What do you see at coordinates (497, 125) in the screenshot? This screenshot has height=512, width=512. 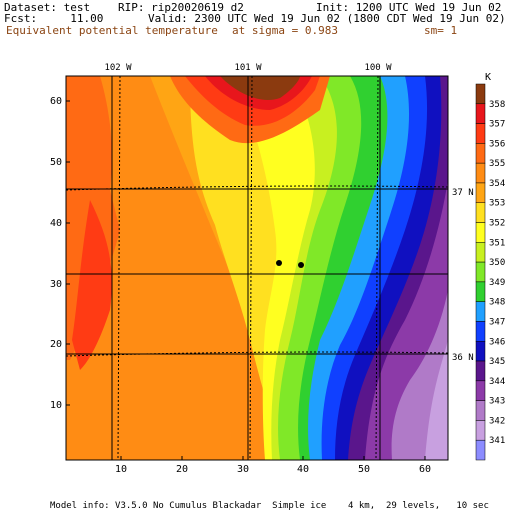 I see `colorbar-level-label: 357` at bounding box center [497, 125].